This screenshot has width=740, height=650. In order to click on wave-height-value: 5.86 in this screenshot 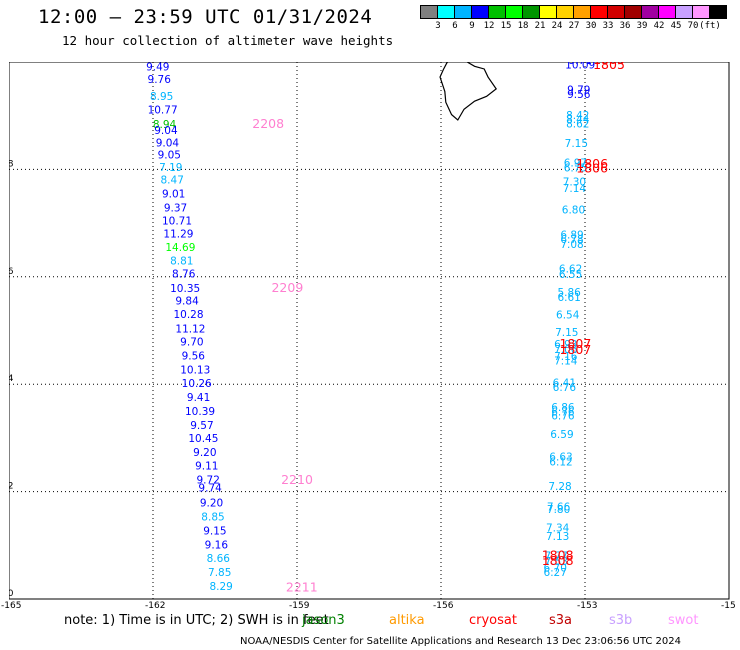, I will do `click(569, 293)`.